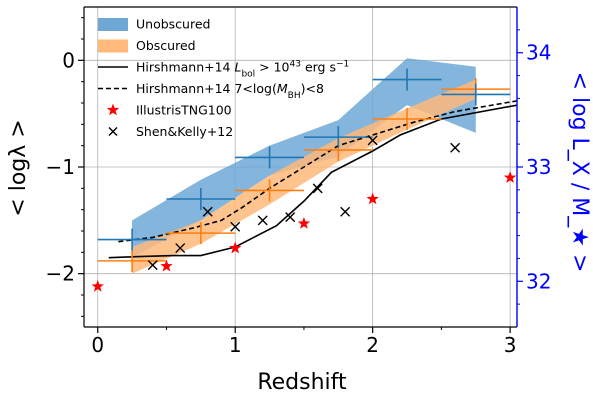  I want to click on legend-label-h14_mbh: Hirshmann+14 7<log(MBH)<8, so click(230, 91).